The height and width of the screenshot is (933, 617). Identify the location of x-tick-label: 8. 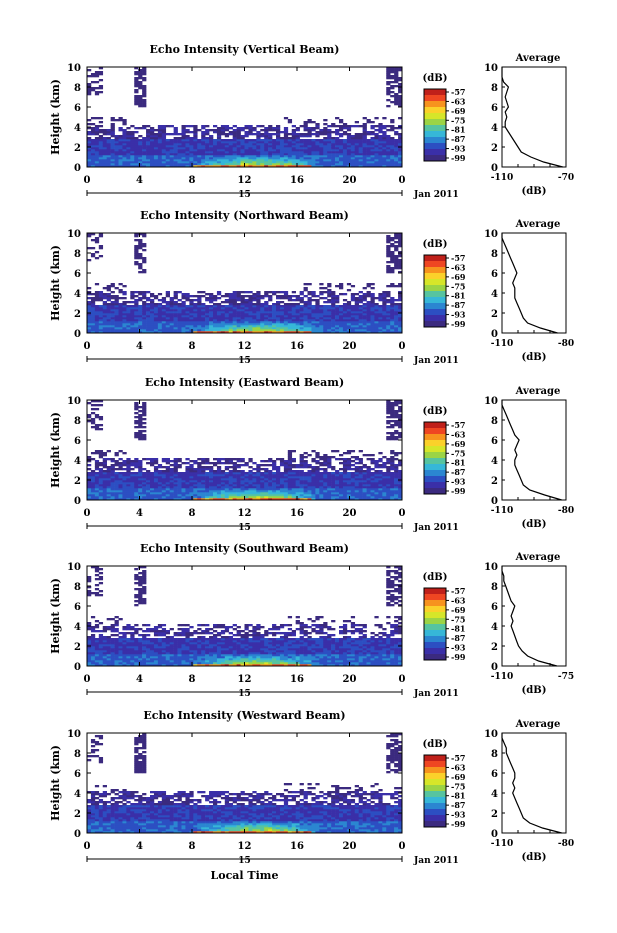
(192, 346).